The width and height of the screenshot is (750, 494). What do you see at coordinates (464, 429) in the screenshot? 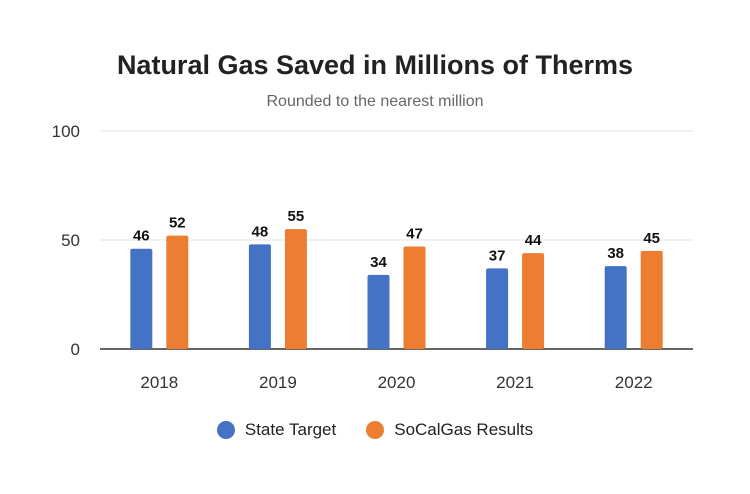
I see `legend-label: SoCalGas Results` at bounding box center [464, 429].